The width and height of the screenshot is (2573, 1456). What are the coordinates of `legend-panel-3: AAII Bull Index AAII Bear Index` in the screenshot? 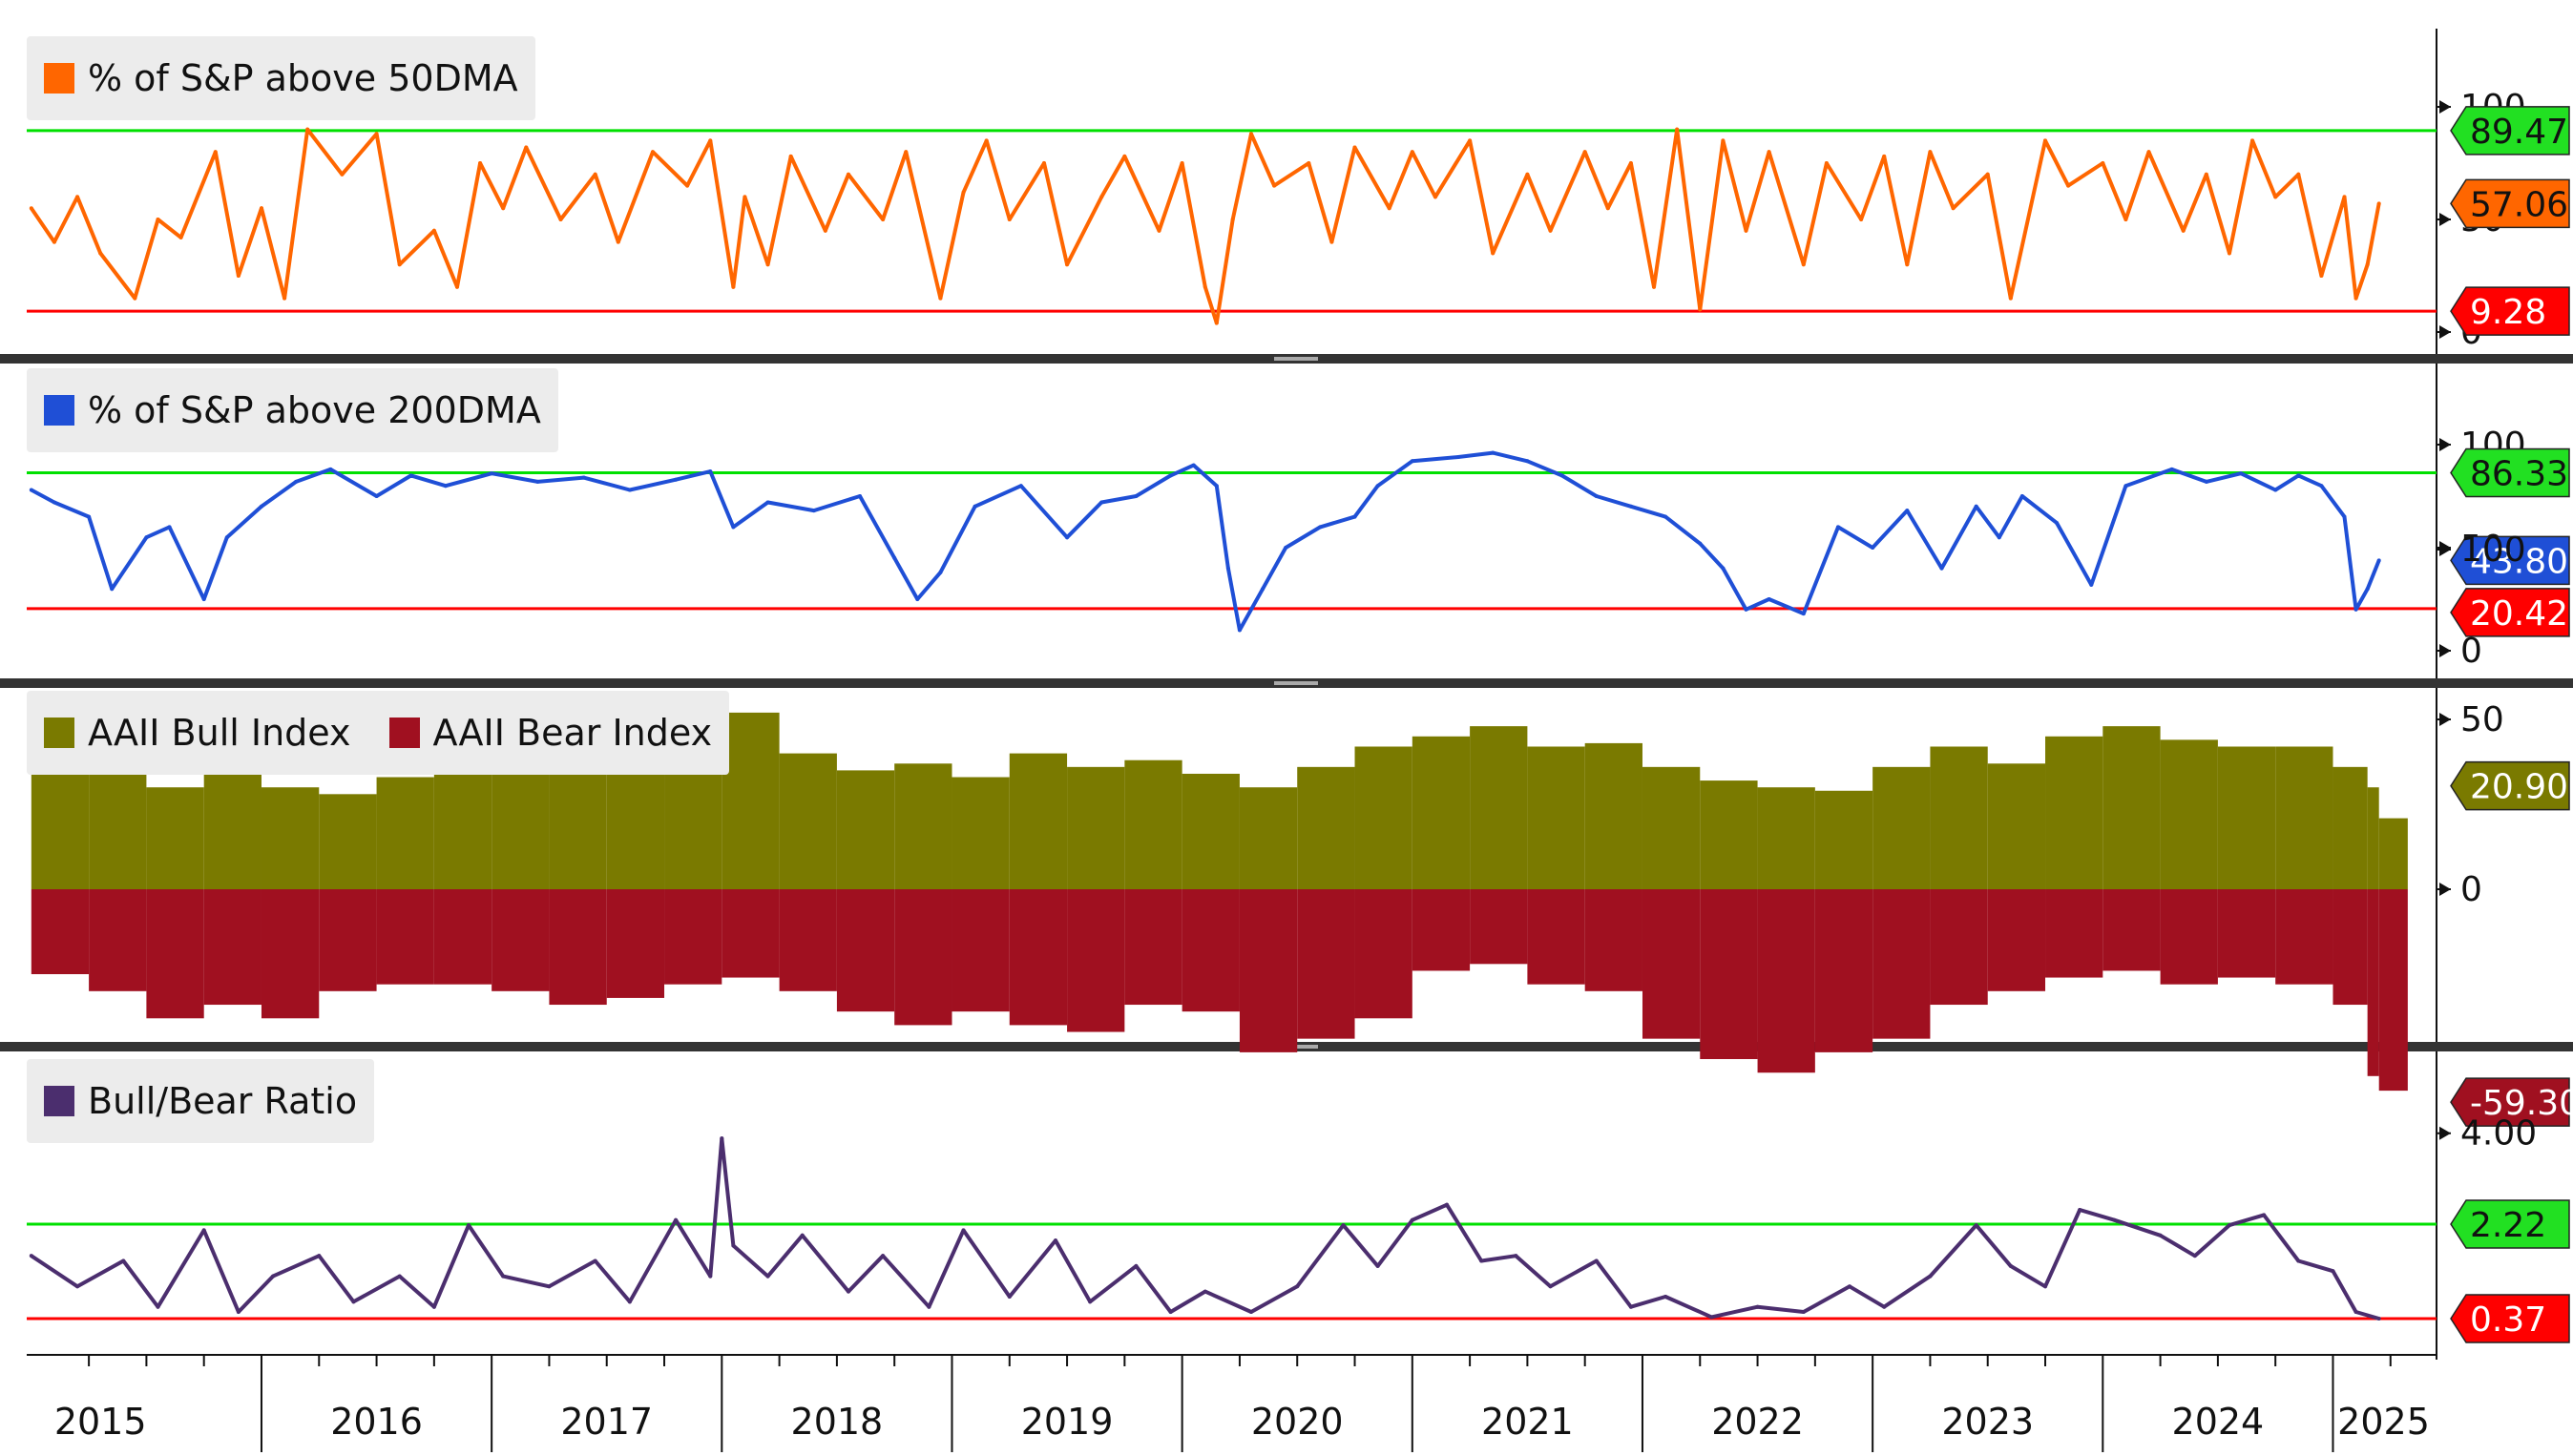 It's located at (379, 733).